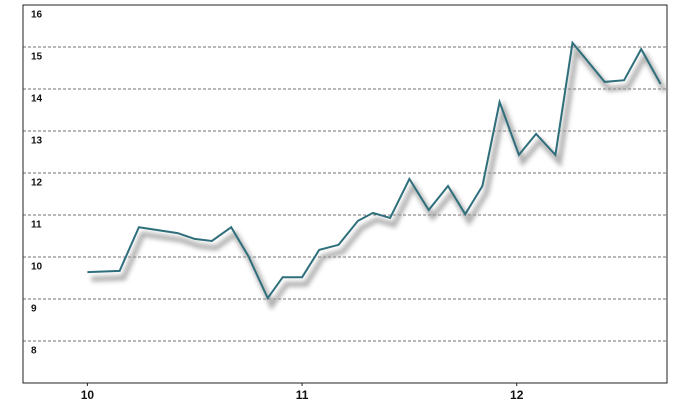 The image size is (690, 407). What do you see at coordinates (37, 99) in the screenshot?
I see `y-tick-label: 14` at bounding box center [37, 99].